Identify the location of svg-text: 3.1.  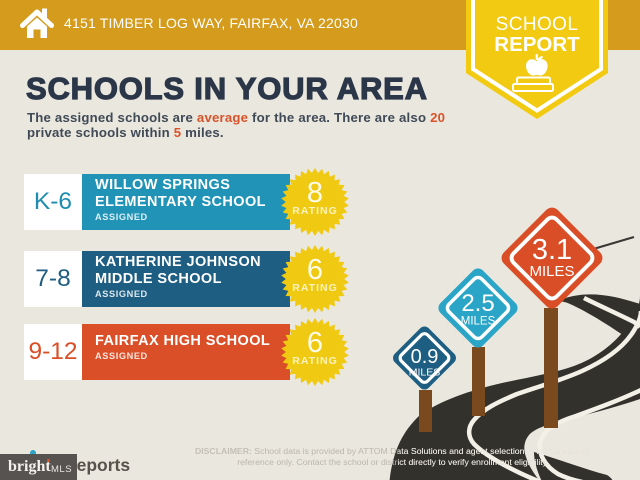
(552, 250).